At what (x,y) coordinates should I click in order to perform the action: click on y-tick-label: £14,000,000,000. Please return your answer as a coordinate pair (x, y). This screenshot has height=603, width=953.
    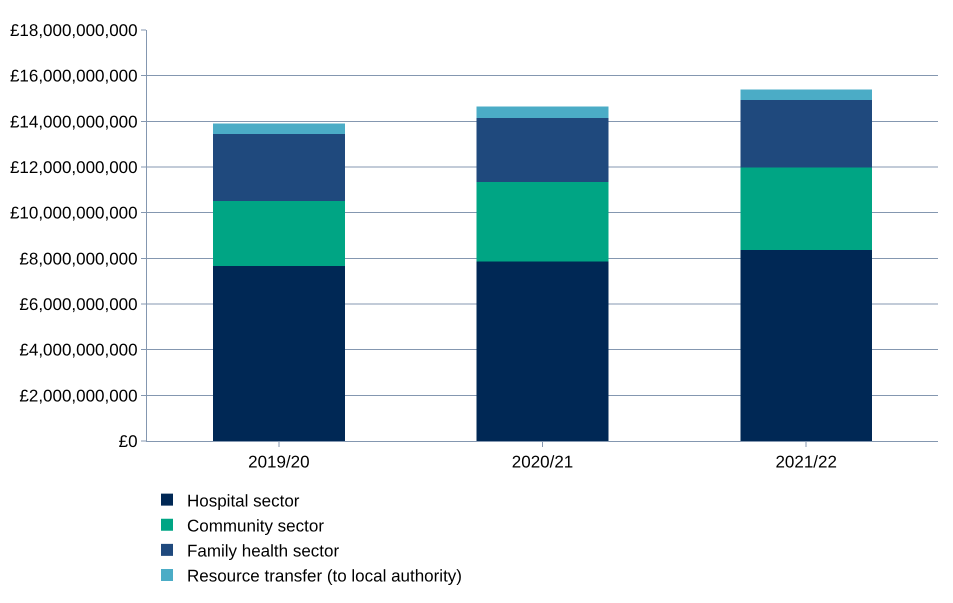
    Looking at the image, I should click on (74, 122).